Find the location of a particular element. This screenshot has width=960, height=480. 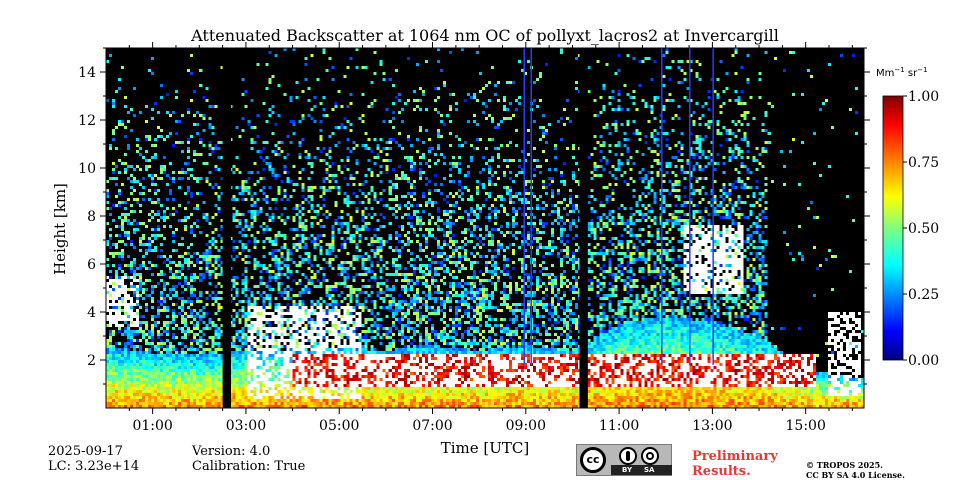

y-tick-label: 12 is located at coordinates (87, 121).